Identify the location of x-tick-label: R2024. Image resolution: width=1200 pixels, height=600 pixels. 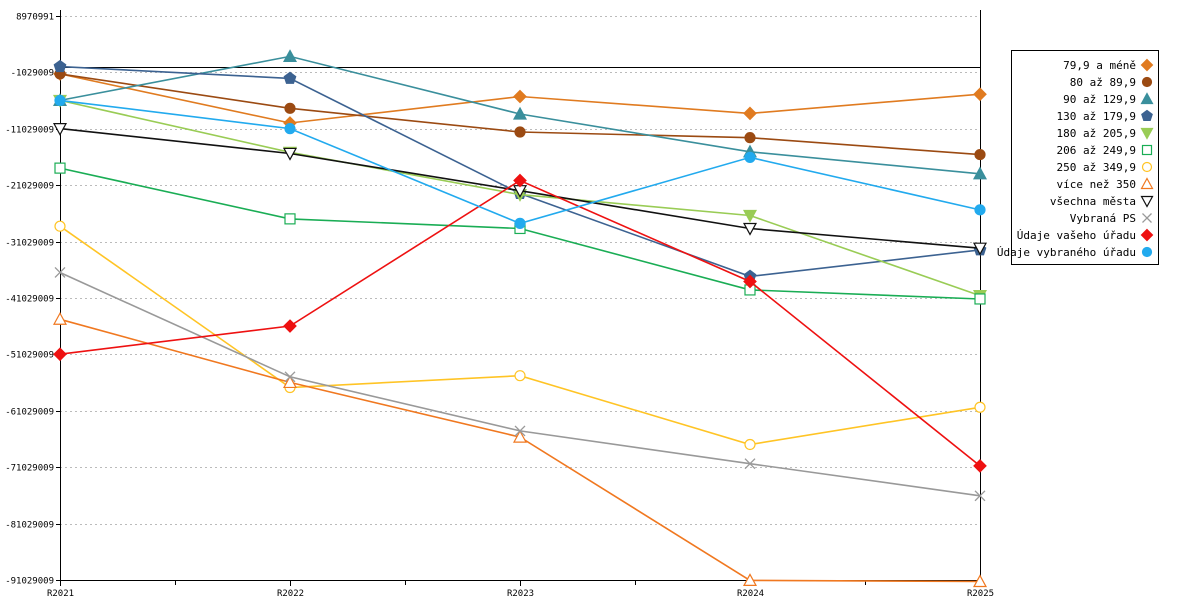
(750, 594).